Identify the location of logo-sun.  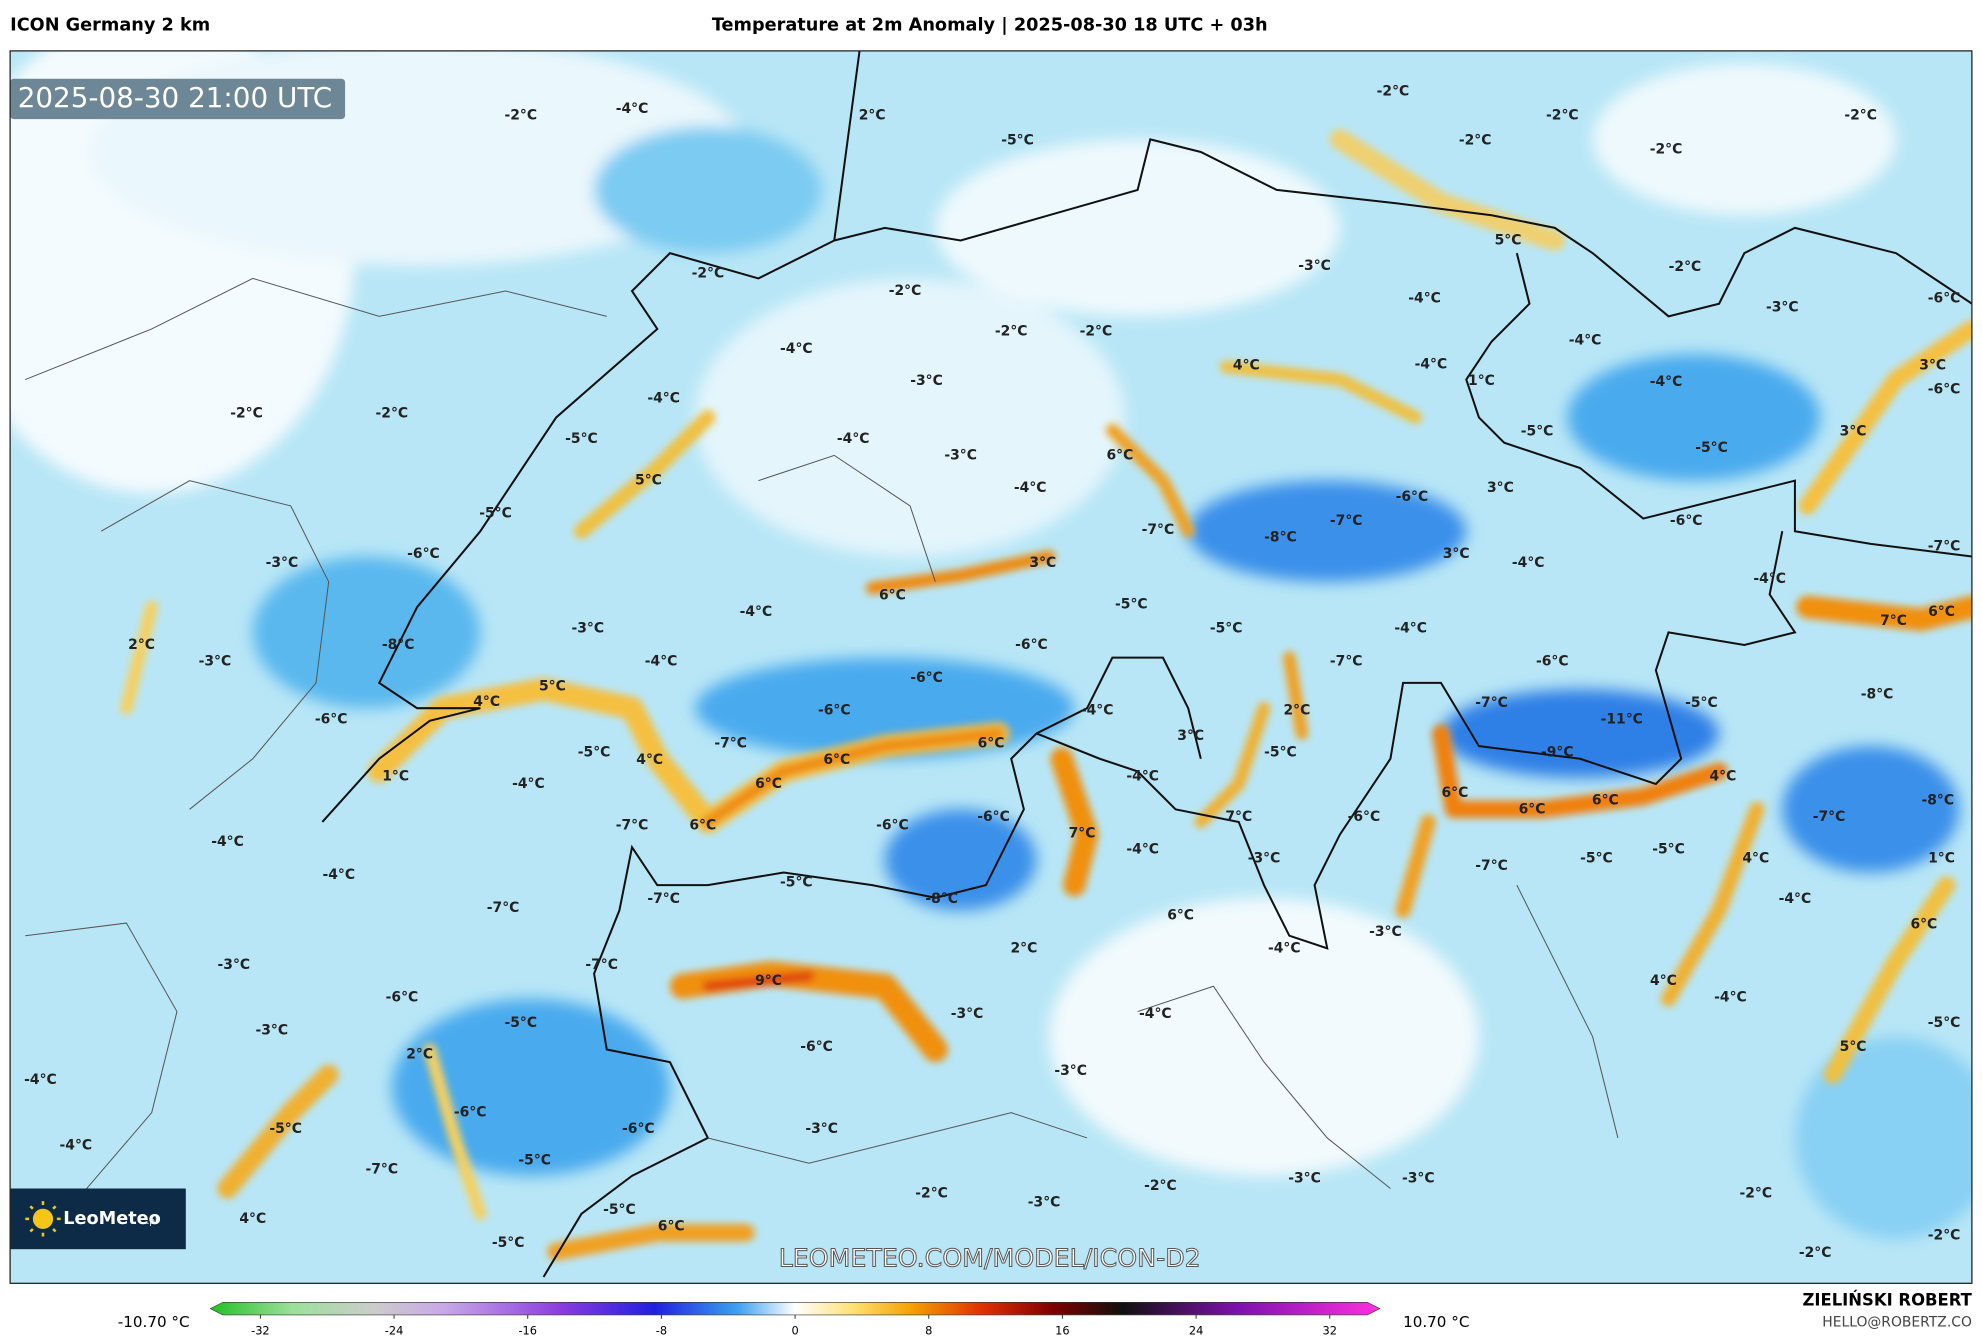
(43, 1219).